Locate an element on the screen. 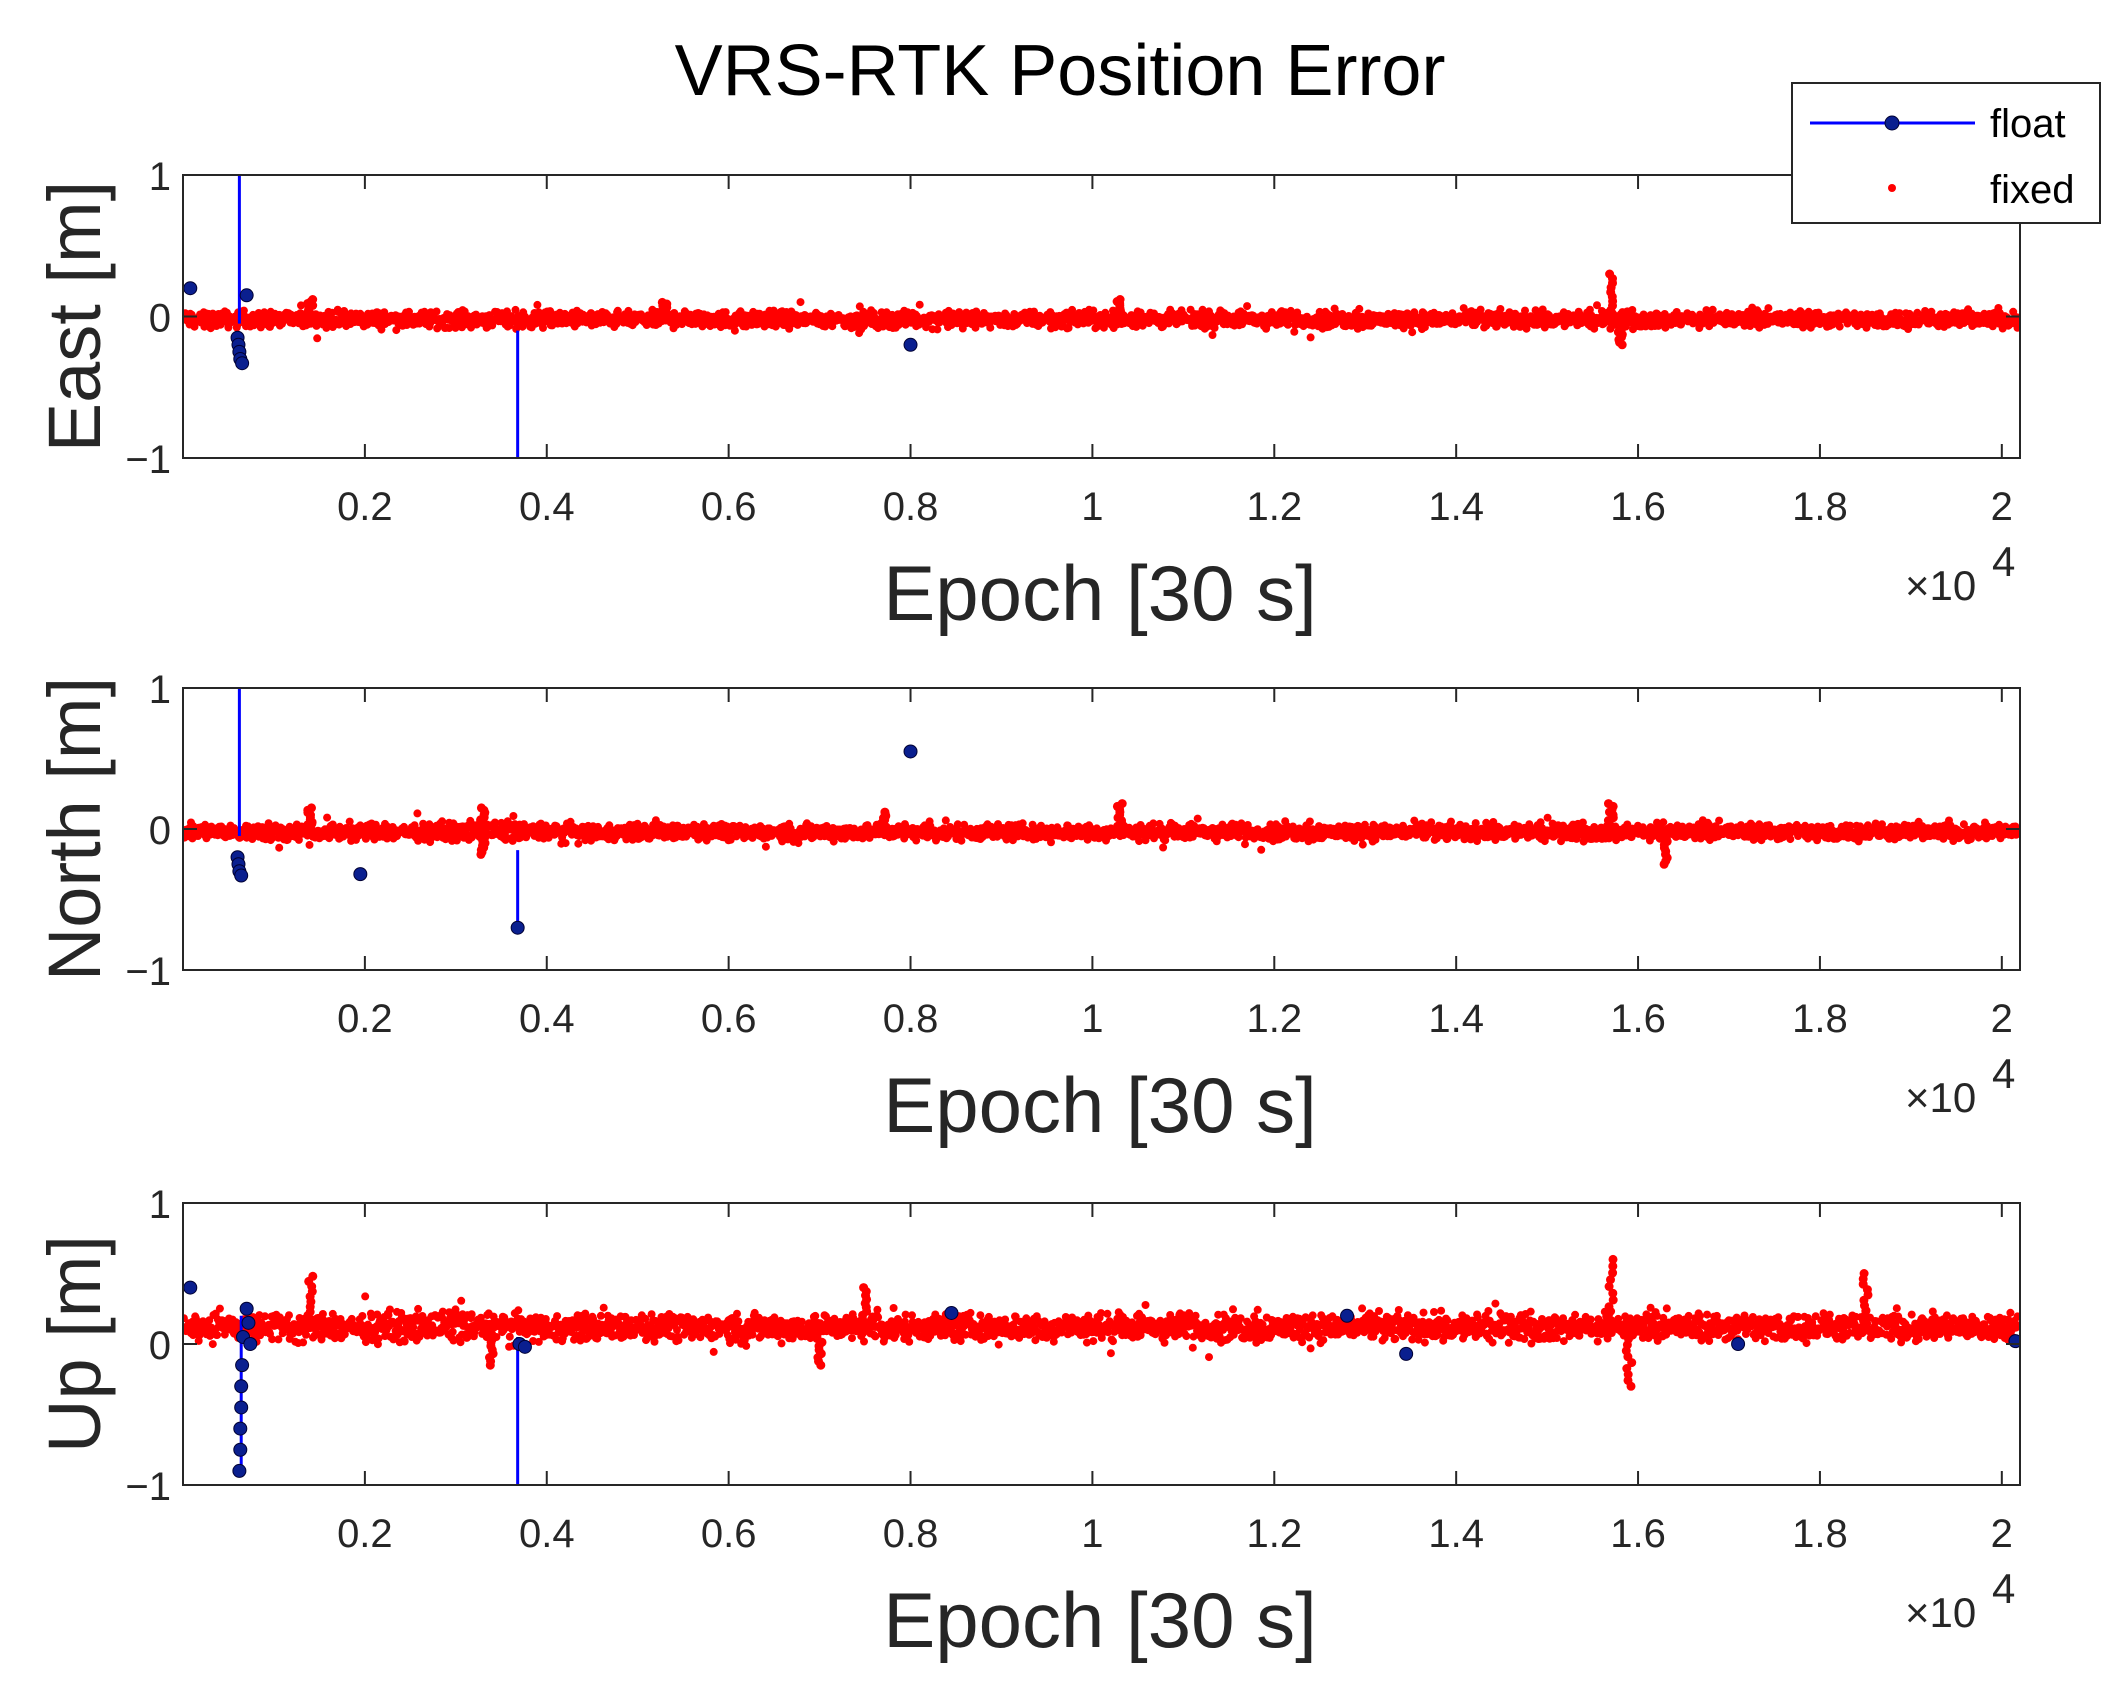  x-tick-label: 1 is located at coordinates (1092, 507).